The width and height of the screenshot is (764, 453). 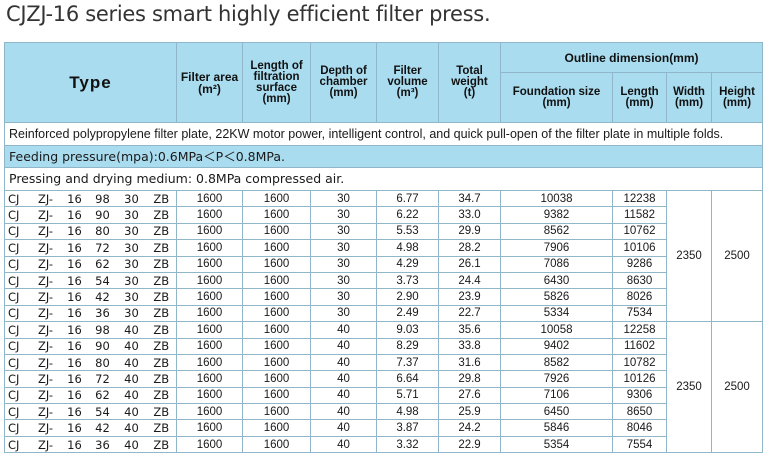 I want to click on cell-foundation: 10058, so click(x=557, y=330).